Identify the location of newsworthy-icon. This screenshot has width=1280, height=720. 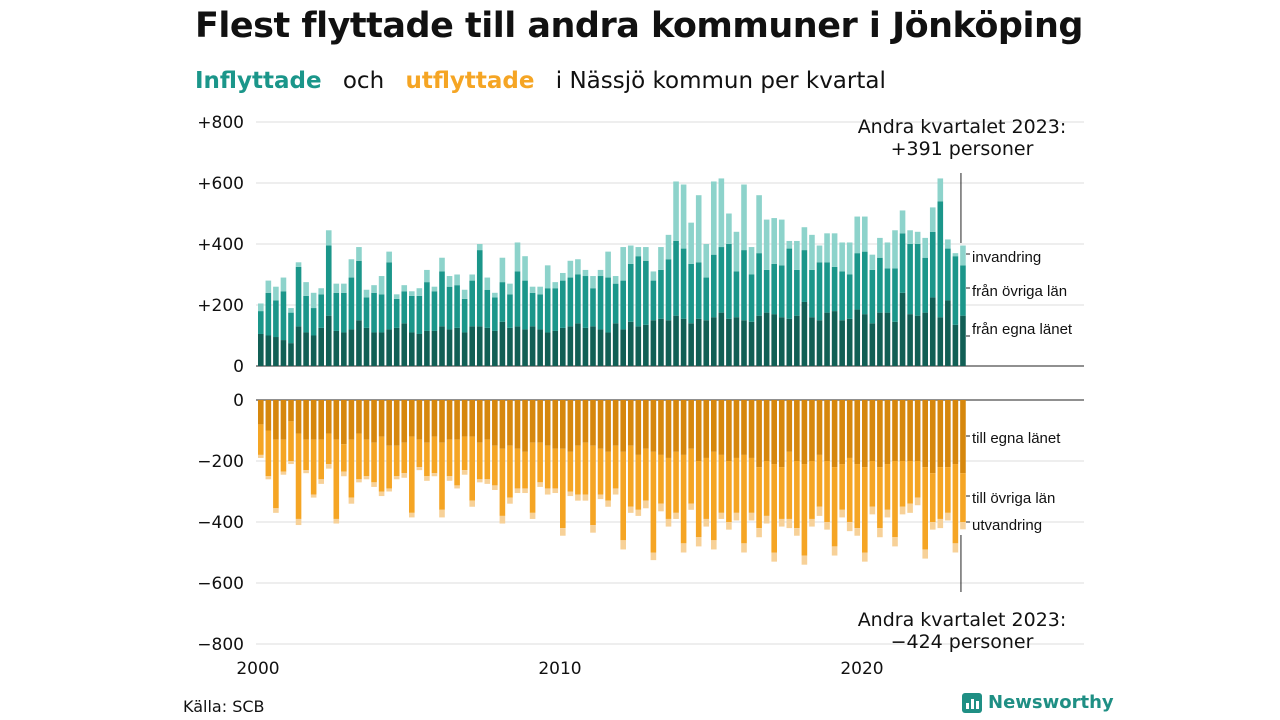
(972, 702).